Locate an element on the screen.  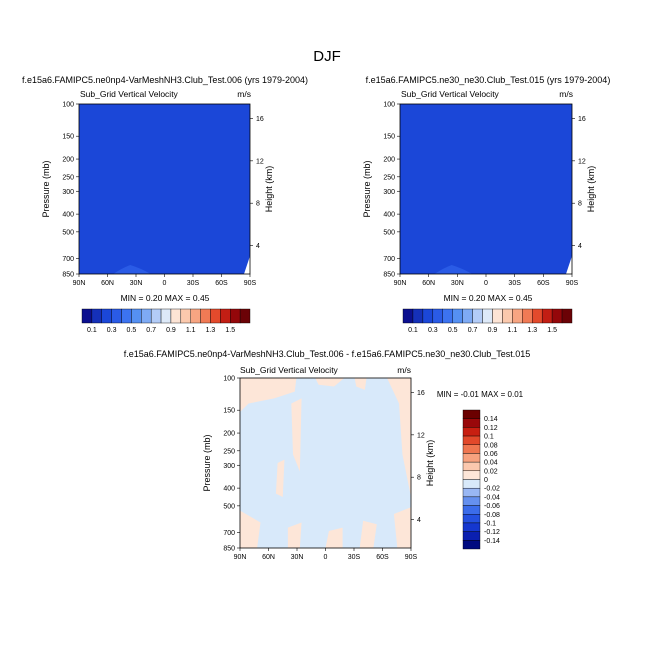
colorbar-label: 0.9 is located at coordinates (493, 330).